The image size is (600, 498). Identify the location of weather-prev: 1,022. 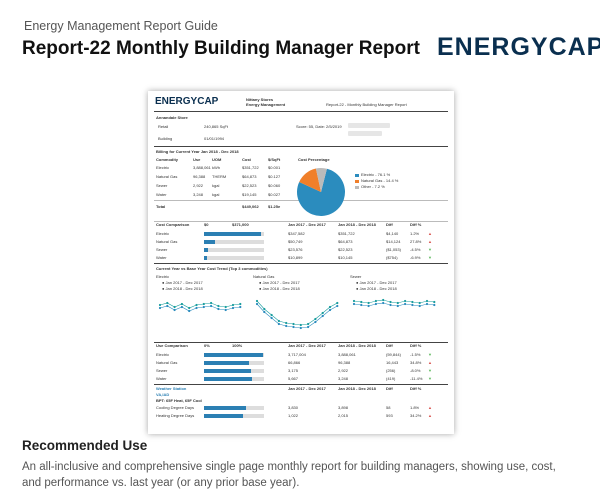
(293, 415).